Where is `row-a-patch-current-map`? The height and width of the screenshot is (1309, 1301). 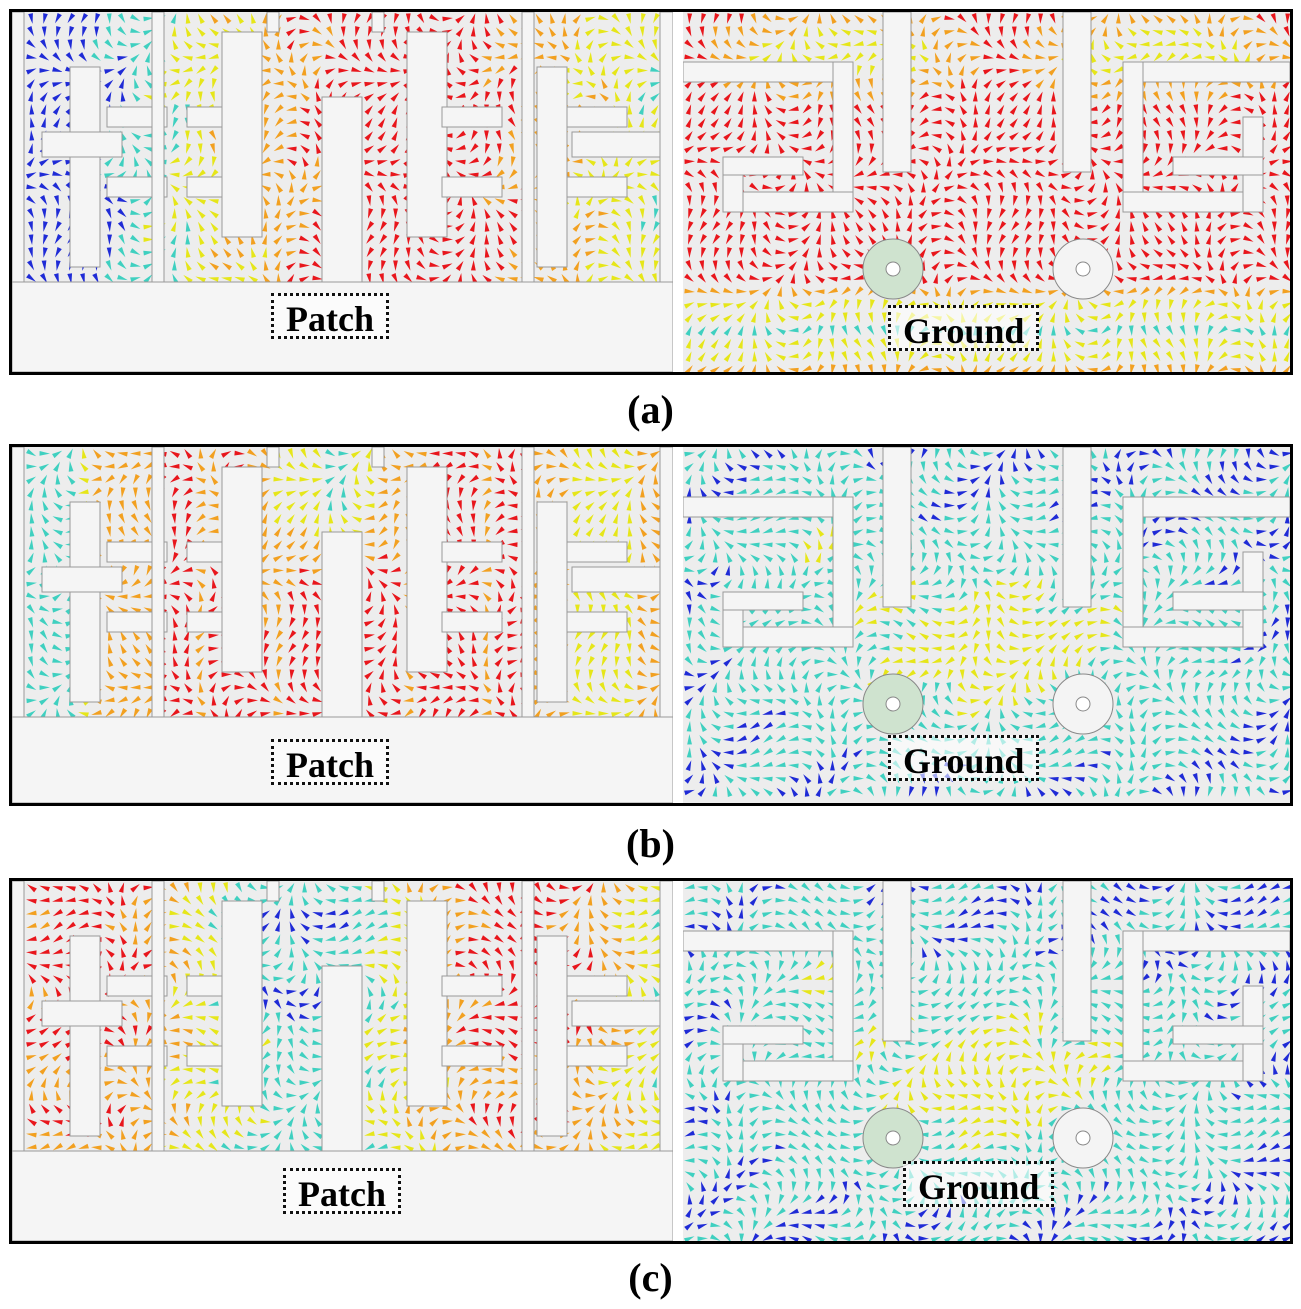
row-a-patch-current-map is located at coordinates (342, 192).